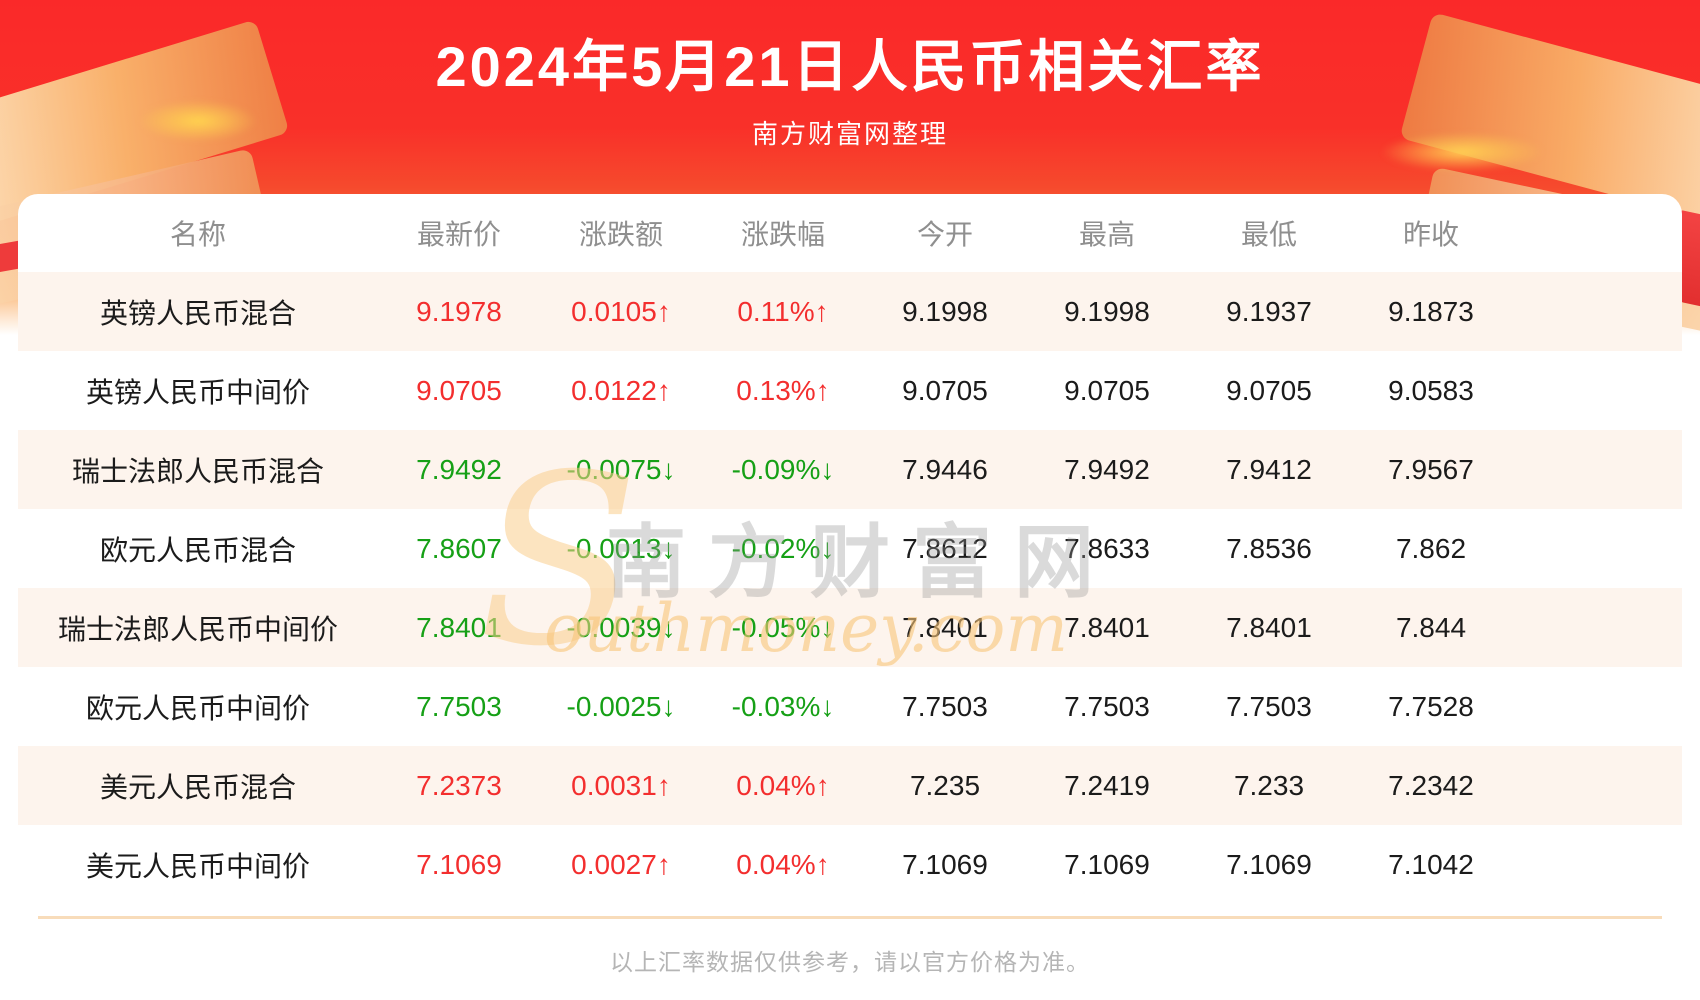  What do you see at coordinates (1269, 706) in the screenshot?
I see `low-value: 7.7503` at bounding box center [1269, 706].